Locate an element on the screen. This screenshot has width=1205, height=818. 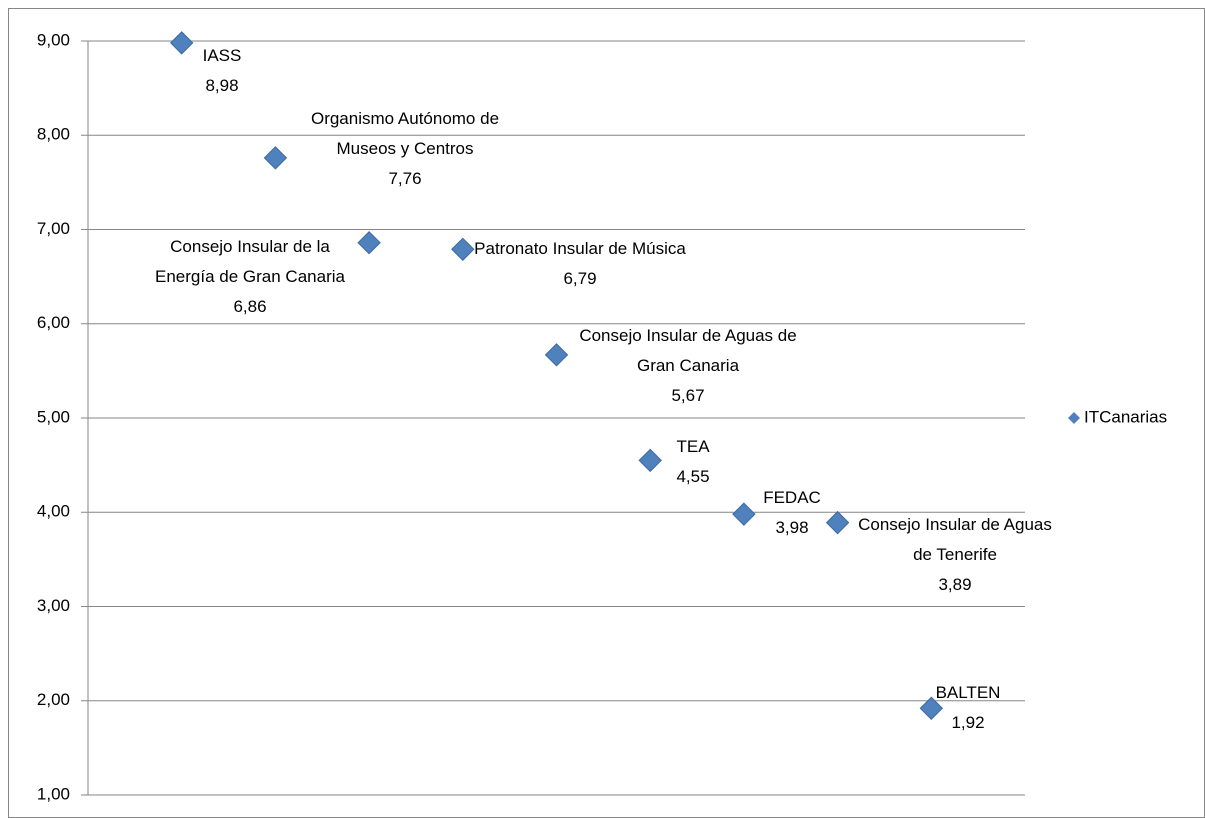
data-label: FEDAC 3,98 is located at coordinates (792, 513).